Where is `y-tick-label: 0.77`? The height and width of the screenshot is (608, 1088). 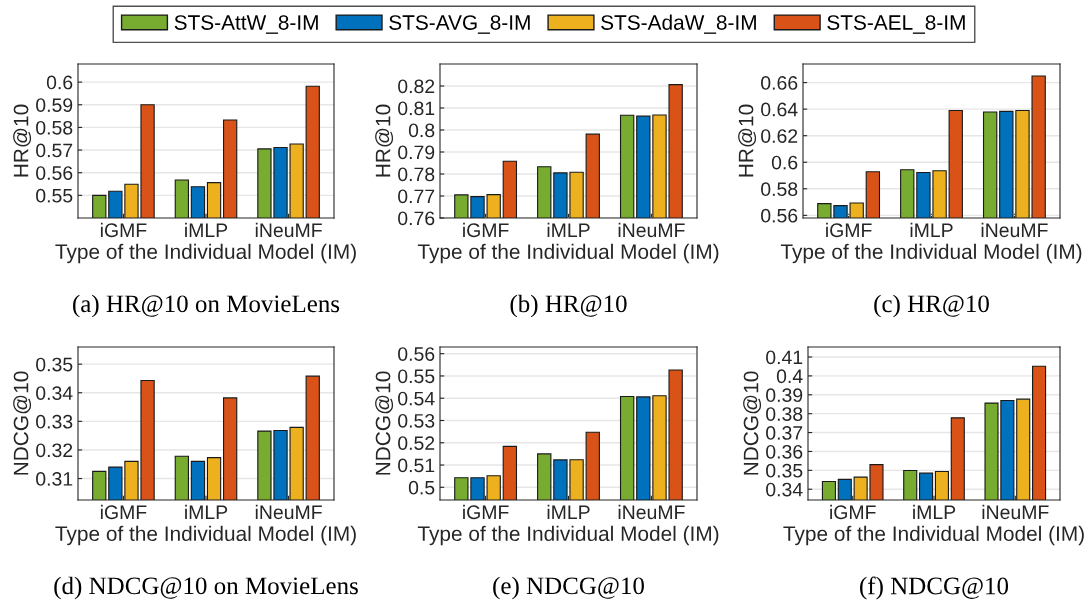
y-tick-label: 0.77 is located at coordinates (416, 196).